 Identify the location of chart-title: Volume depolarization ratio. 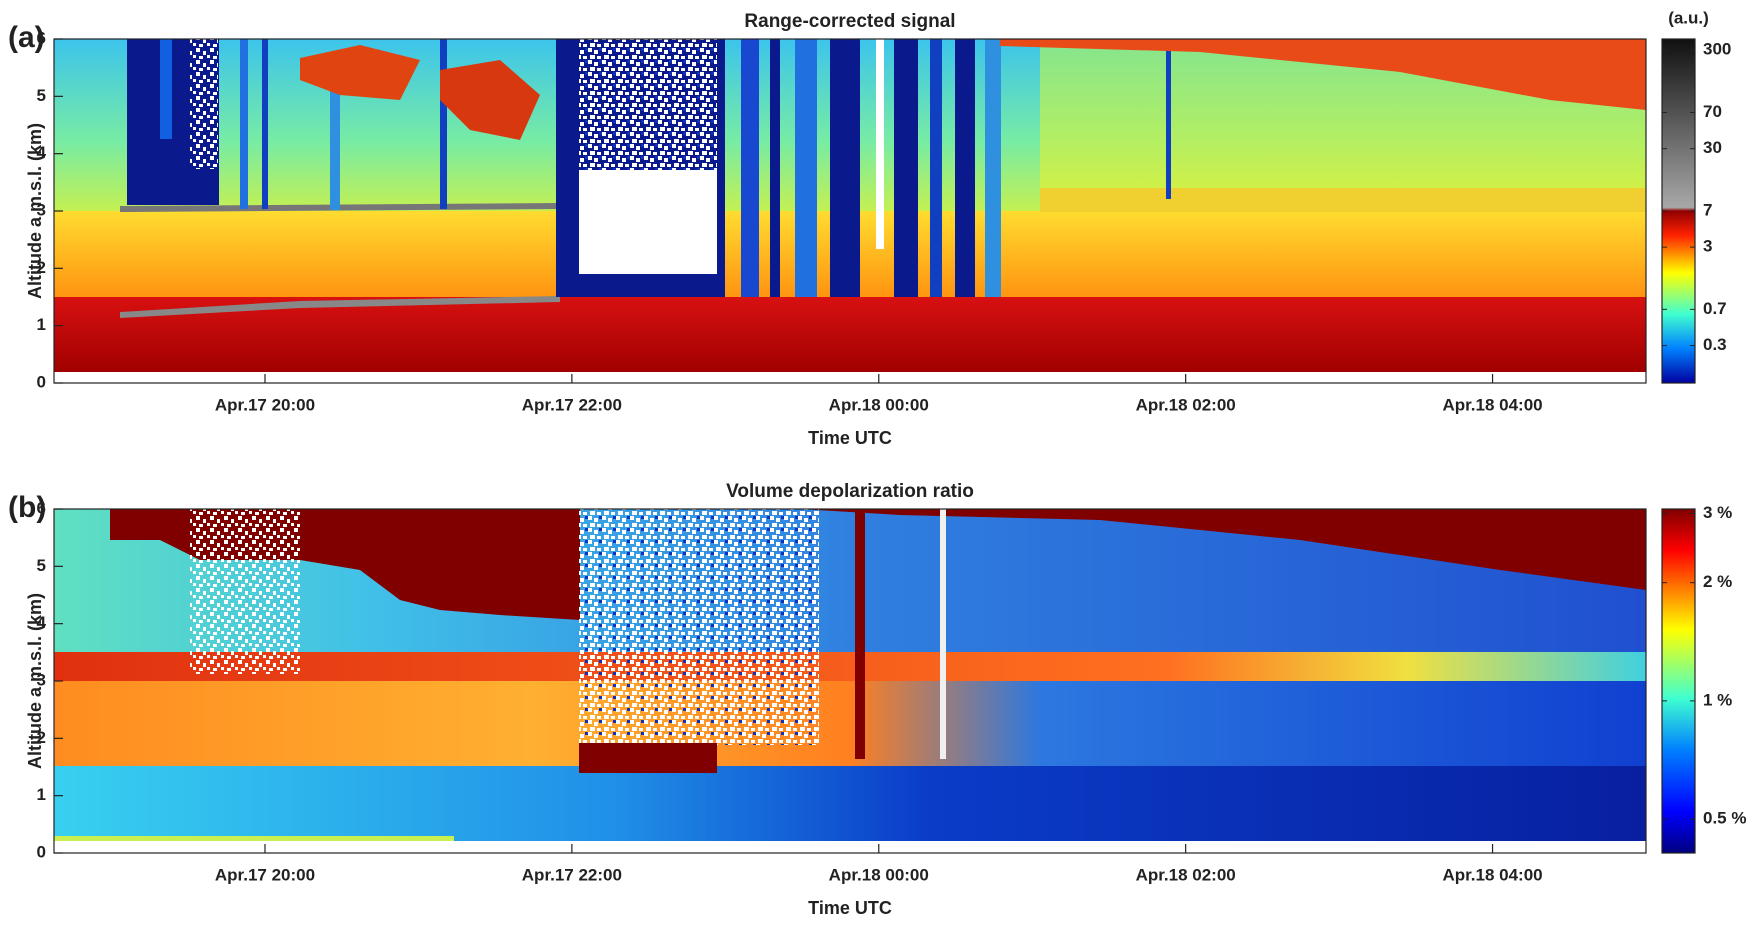
(850, 491).